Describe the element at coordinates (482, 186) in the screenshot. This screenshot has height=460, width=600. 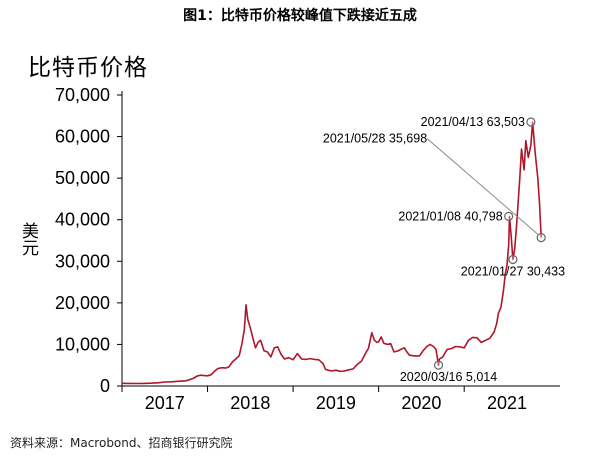
I see `annotation-leader` at that location.